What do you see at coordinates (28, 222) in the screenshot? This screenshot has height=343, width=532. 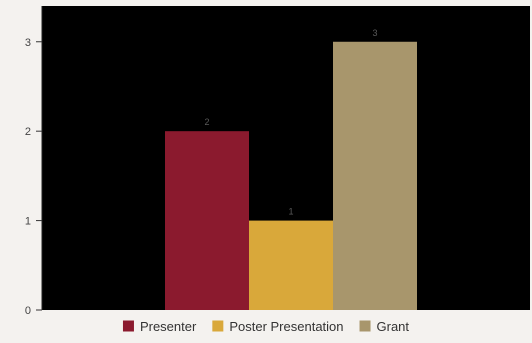 I see `y-tick-label: 1` at bounding box center [28, 222].